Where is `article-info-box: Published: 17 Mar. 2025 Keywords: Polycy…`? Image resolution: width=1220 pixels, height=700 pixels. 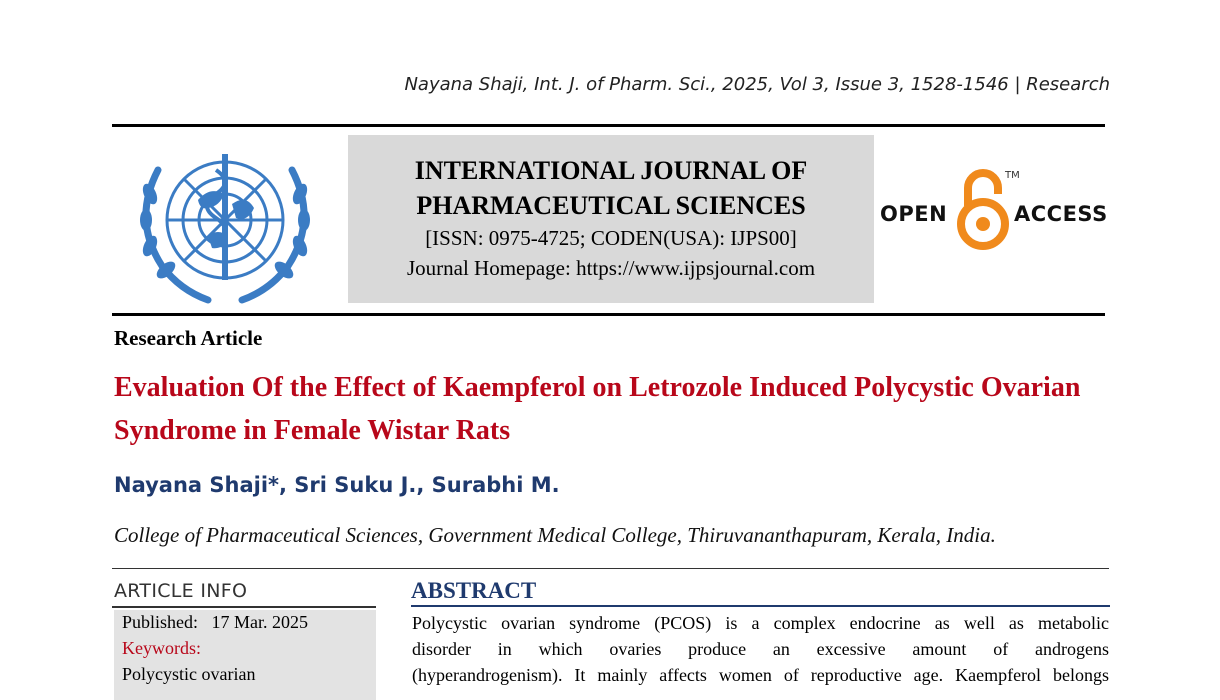 article-info-box: Published: 17 Mar. 2025 Keywords: Polycy… is located at coordinates (245, 655).